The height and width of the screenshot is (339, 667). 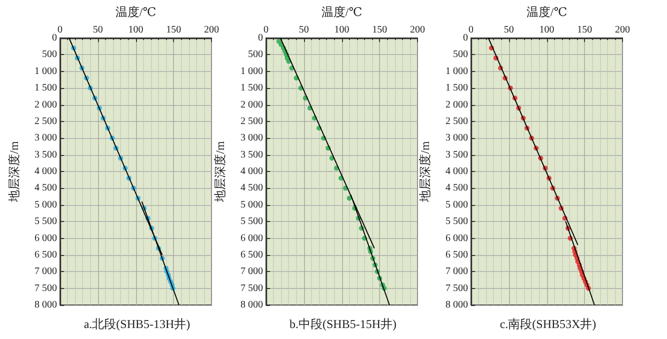 I want to click on text: a.北段(SHB5-13H井), so click(x=137, y=324).